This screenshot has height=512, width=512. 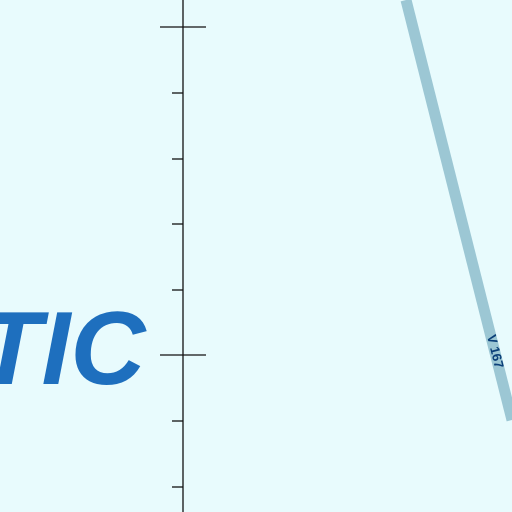 What do you see at coordinates (495, 351) in the screenshot?
I see `airway-label: V 167` at bounding box center [495, 351].